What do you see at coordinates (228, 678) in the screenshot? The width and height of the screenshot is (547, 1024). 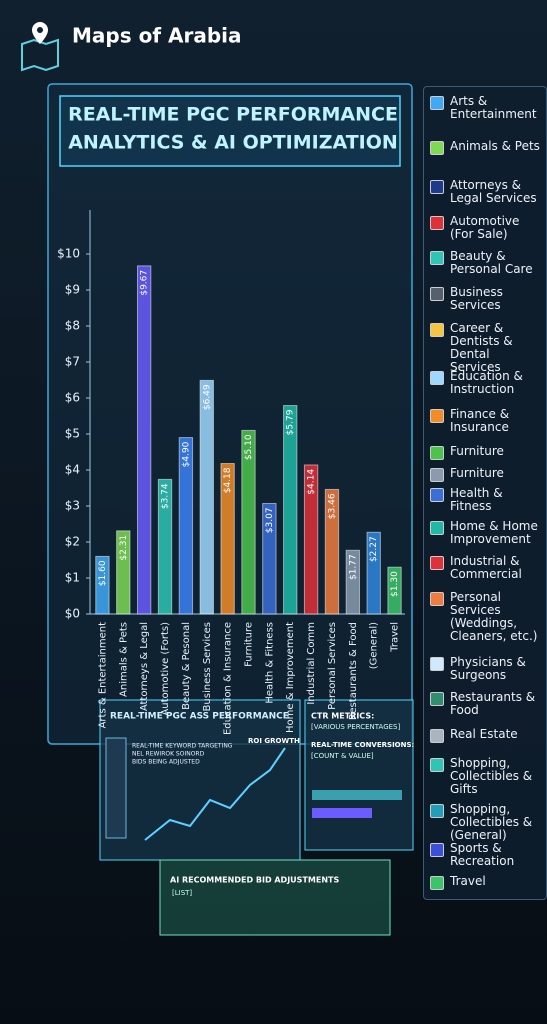 I see `x-tick-label: Education & Insurance` at bounding box center [228, 678].